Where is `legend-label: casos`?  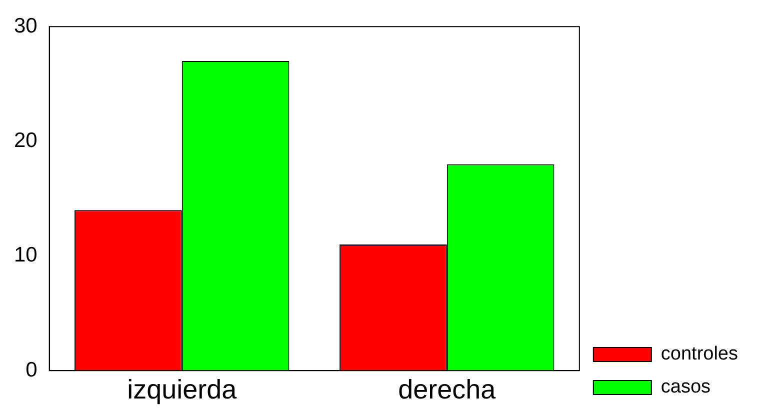 legend-label: casos is located at coordinates (685, 387).